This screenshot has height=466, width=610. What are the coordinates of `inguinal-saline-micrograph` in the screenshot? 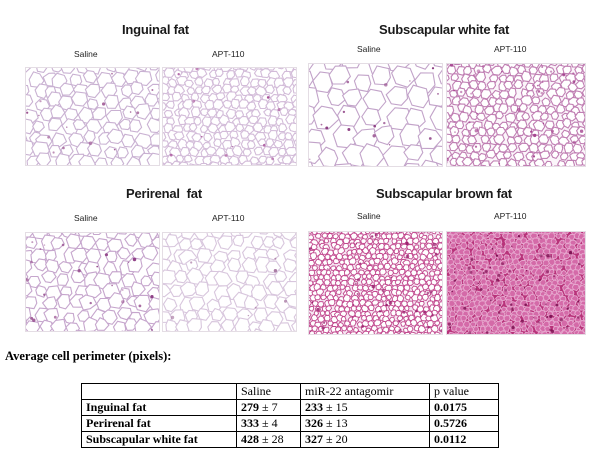 It's located at (92, 116).